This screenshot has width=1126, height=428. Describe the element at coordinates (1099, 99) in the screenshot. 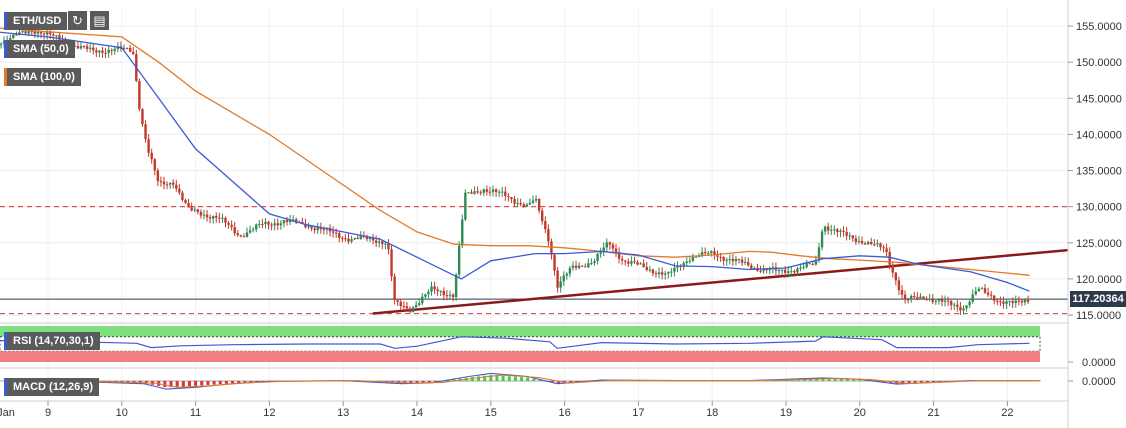

I see `y-tick-label: 145.0000` at that location.